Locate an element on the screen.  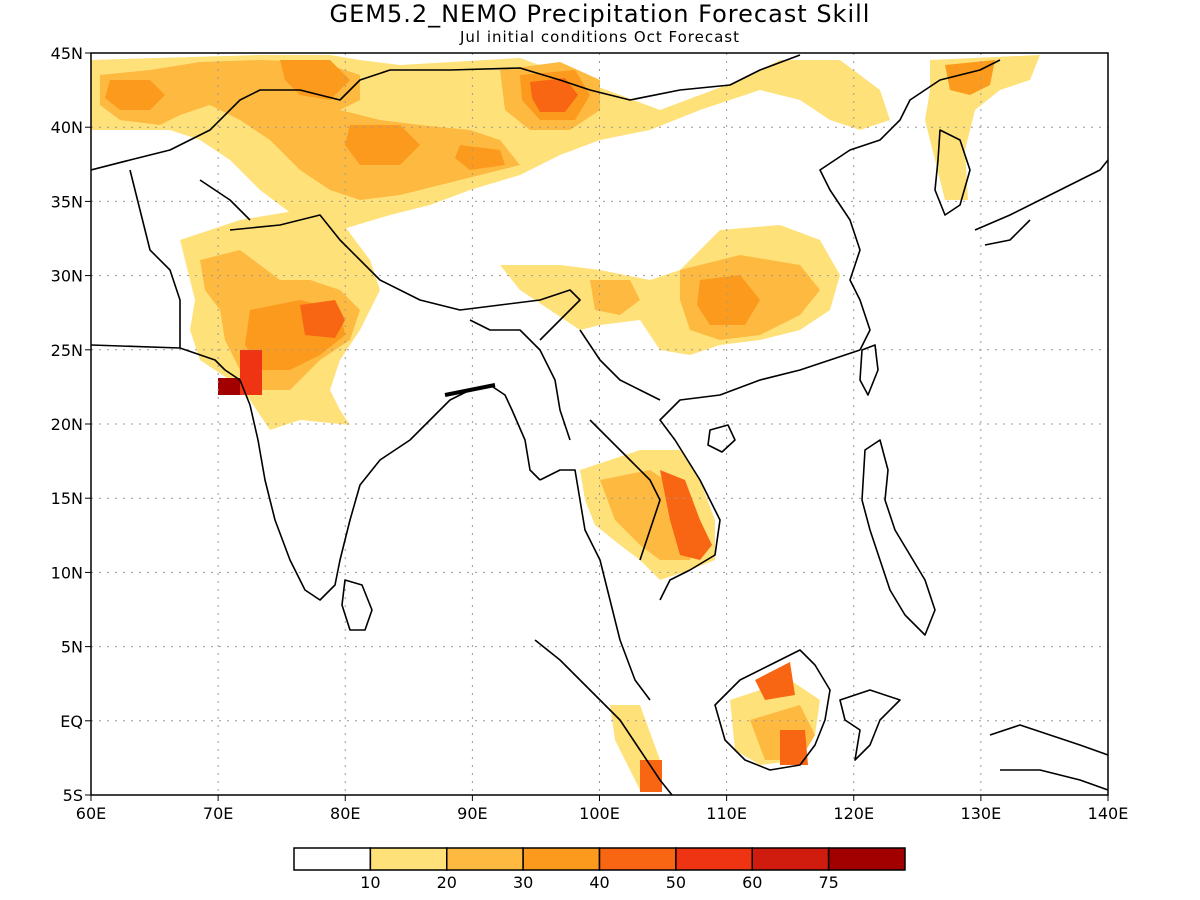
coastline-japan is located at coordinates (1041, 202).